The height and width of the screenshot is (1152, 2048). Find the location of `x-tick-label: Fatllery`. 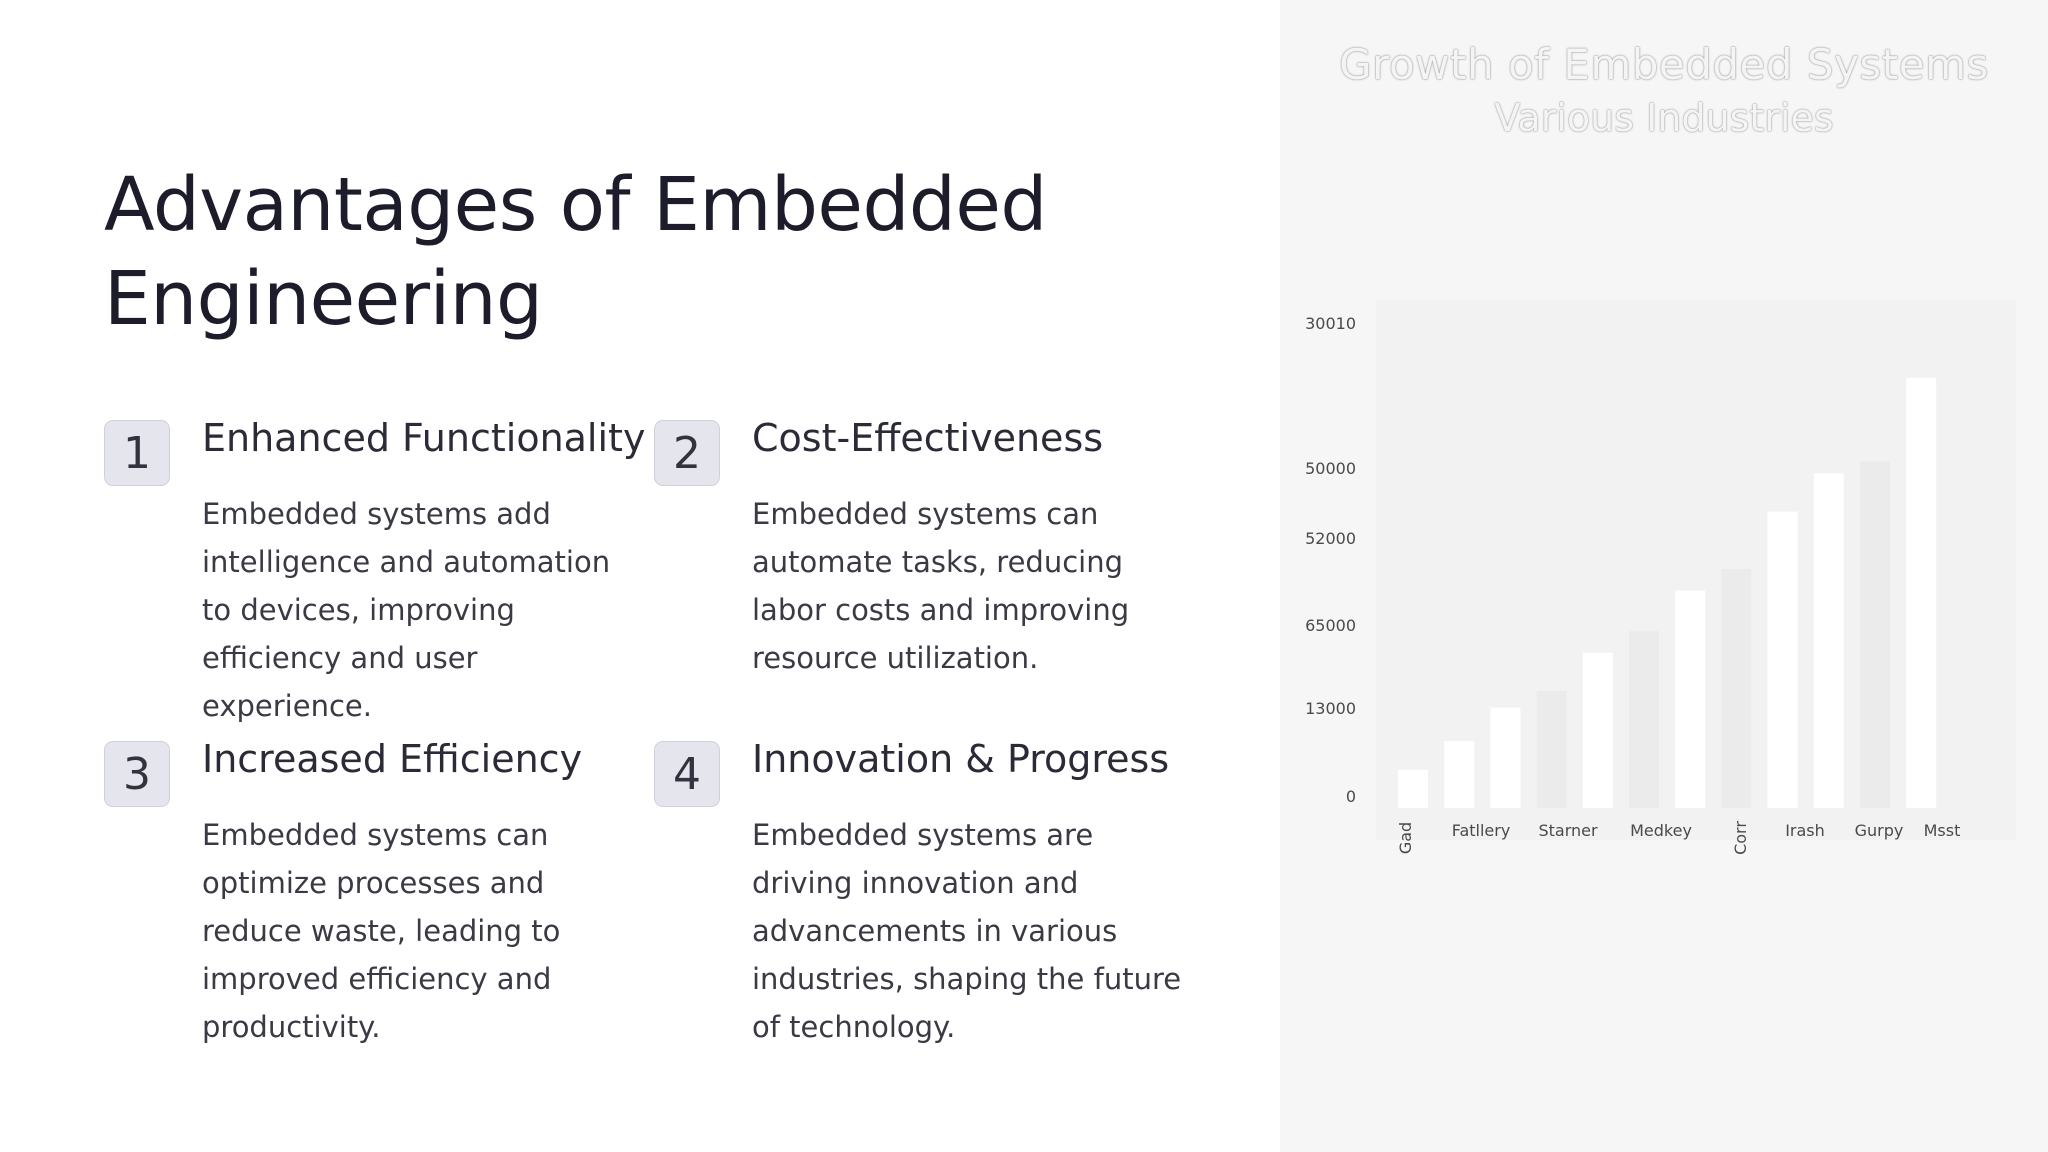

x-tick-label: Fatllery is located at coordinates (1481, 830).